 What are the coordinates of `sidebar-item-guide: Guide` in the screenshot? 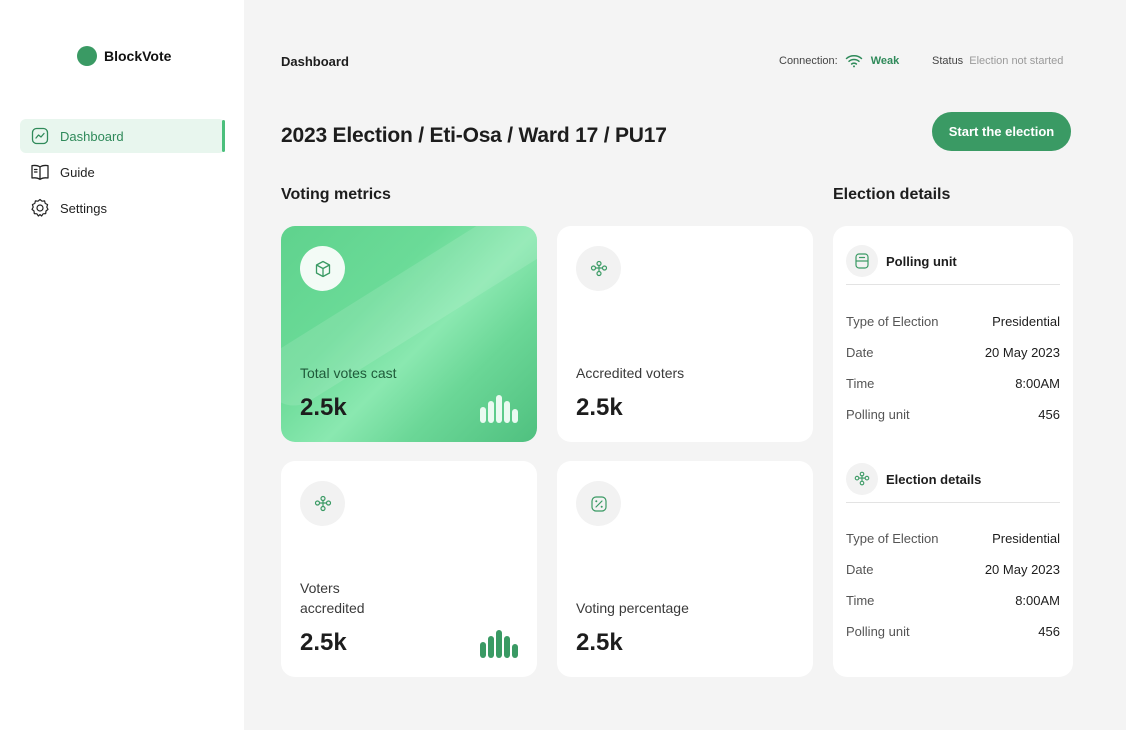 It's located at (122, 172).